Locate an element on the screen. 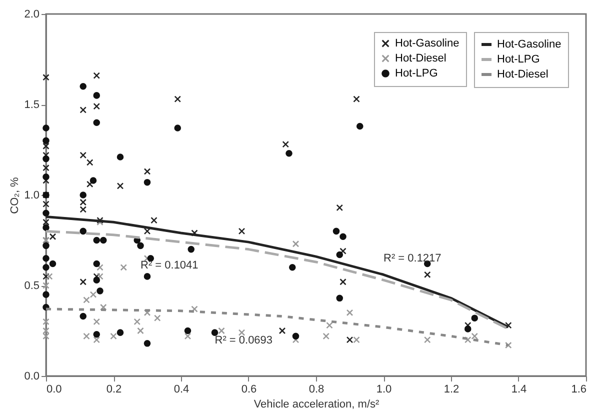 This screenshot has height=417, width=595. x-tick-label: 0.6 is located at coordinates (249, 390).